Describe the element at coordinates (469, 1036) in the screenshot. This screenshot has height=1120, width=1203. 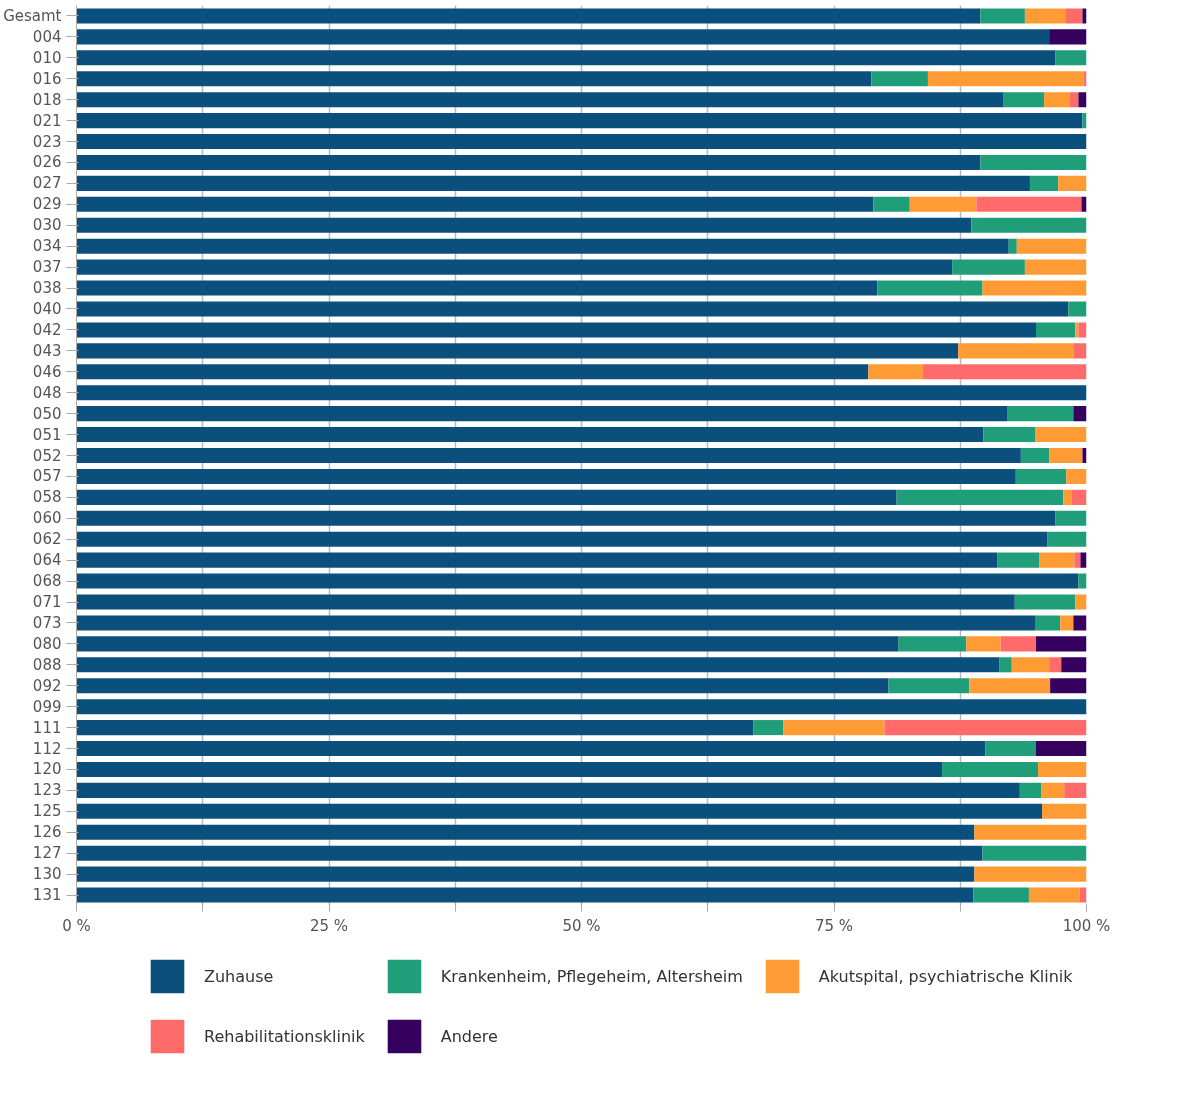
I see `legend-label: Andere` at that location.